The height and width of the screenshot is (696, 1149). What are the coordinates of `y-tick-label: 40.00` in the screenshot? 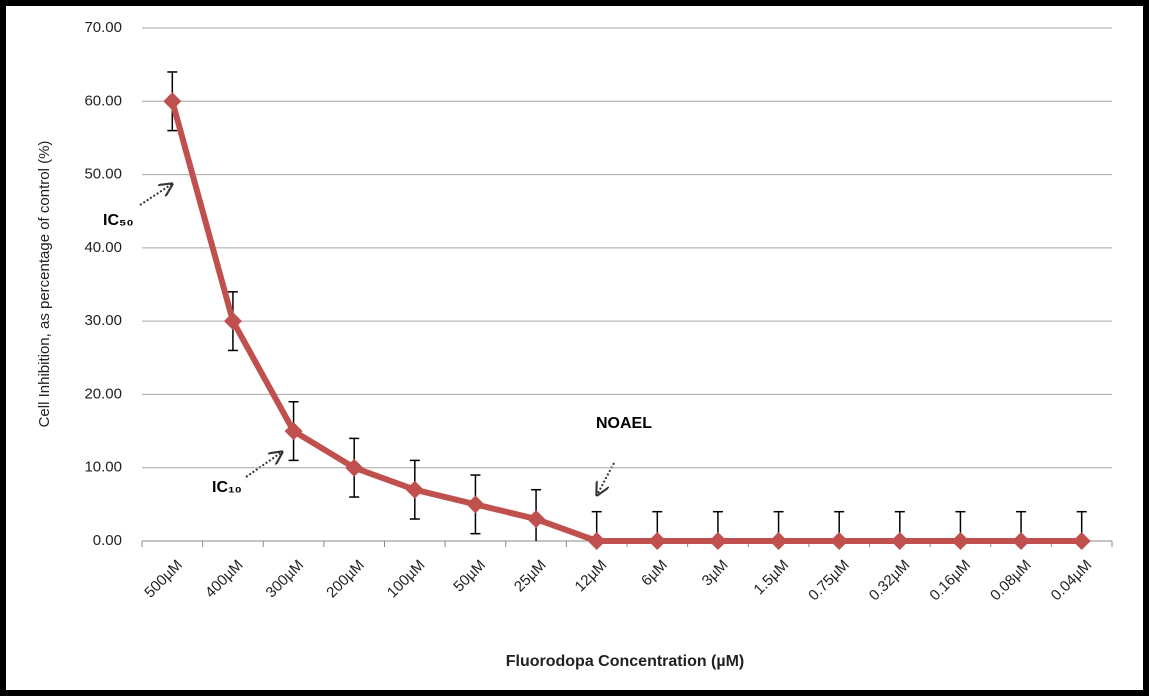 It's located at (103, 247).